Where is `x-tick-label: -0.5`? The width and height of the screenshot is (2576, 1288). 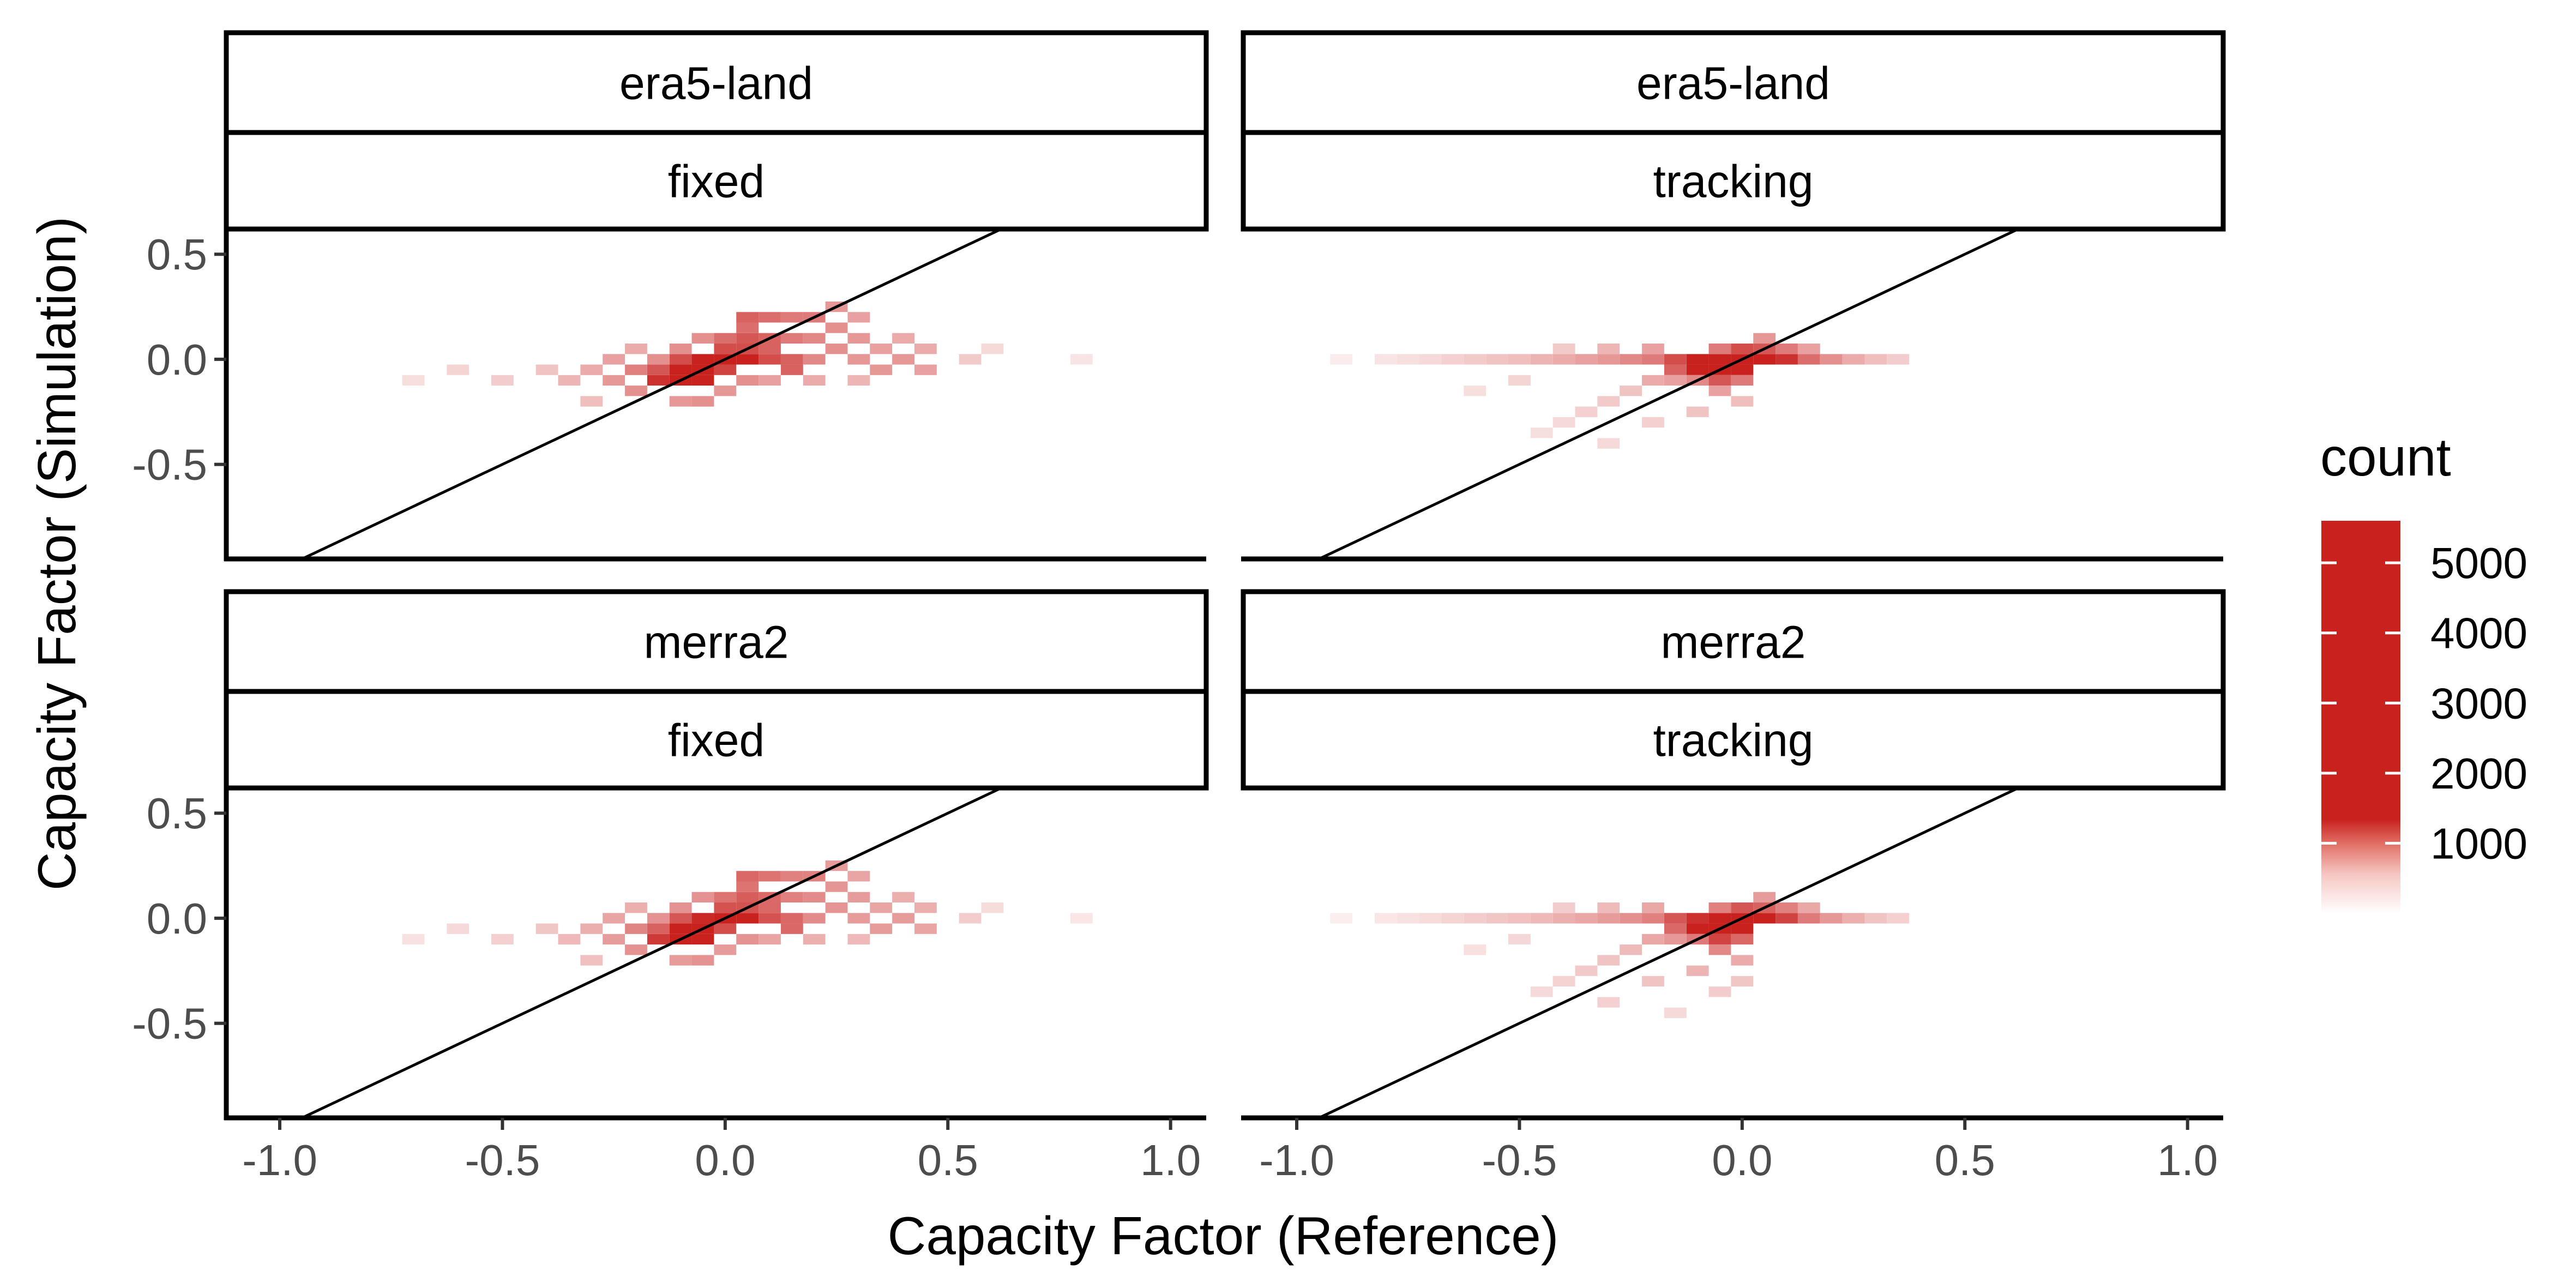 x-tick-label: -0.5 is located at coordinates (1519, 1160).